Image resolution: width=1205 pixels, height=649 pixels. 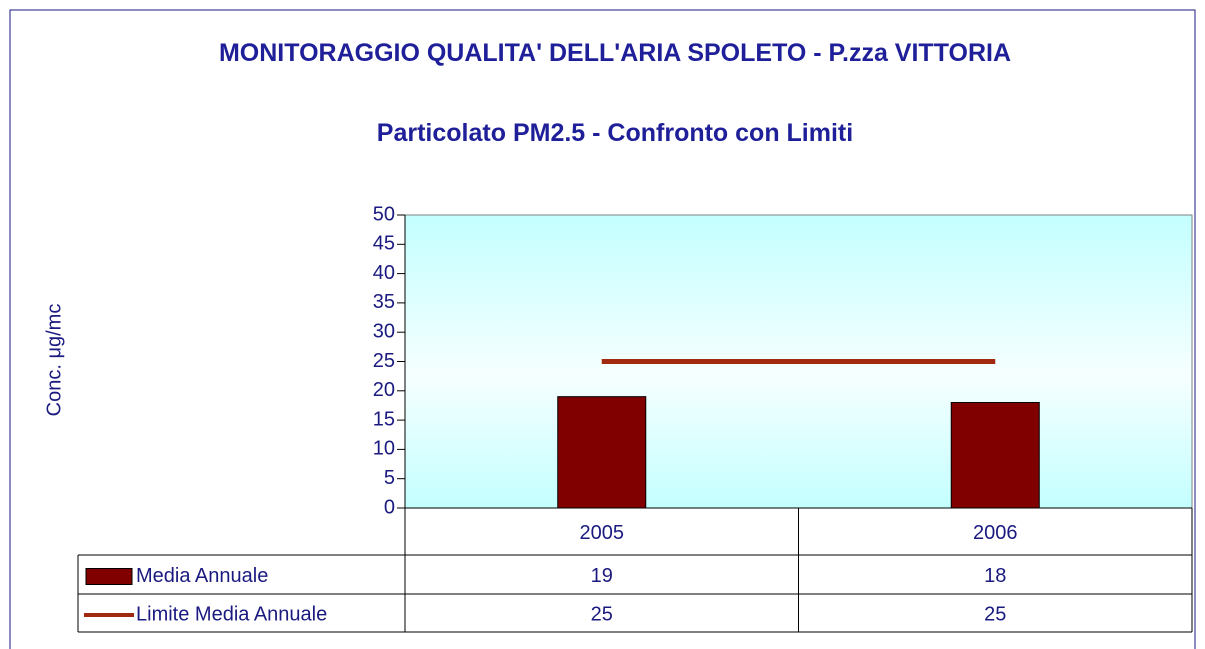 What do you see at coordinates (384, 419) in the screenshot?
I see `y-tick-label: 15` at bounding box center [384, 419].